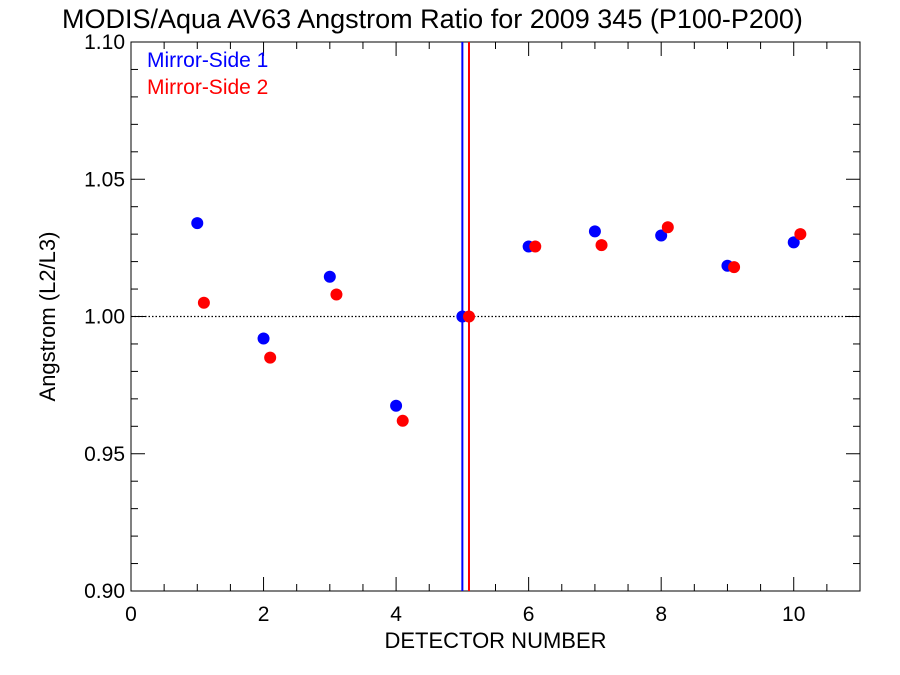 Image resolution: width=900 pixels, height=675 pixels. I want to click on x-tick-label: 0, so click(131, 614).